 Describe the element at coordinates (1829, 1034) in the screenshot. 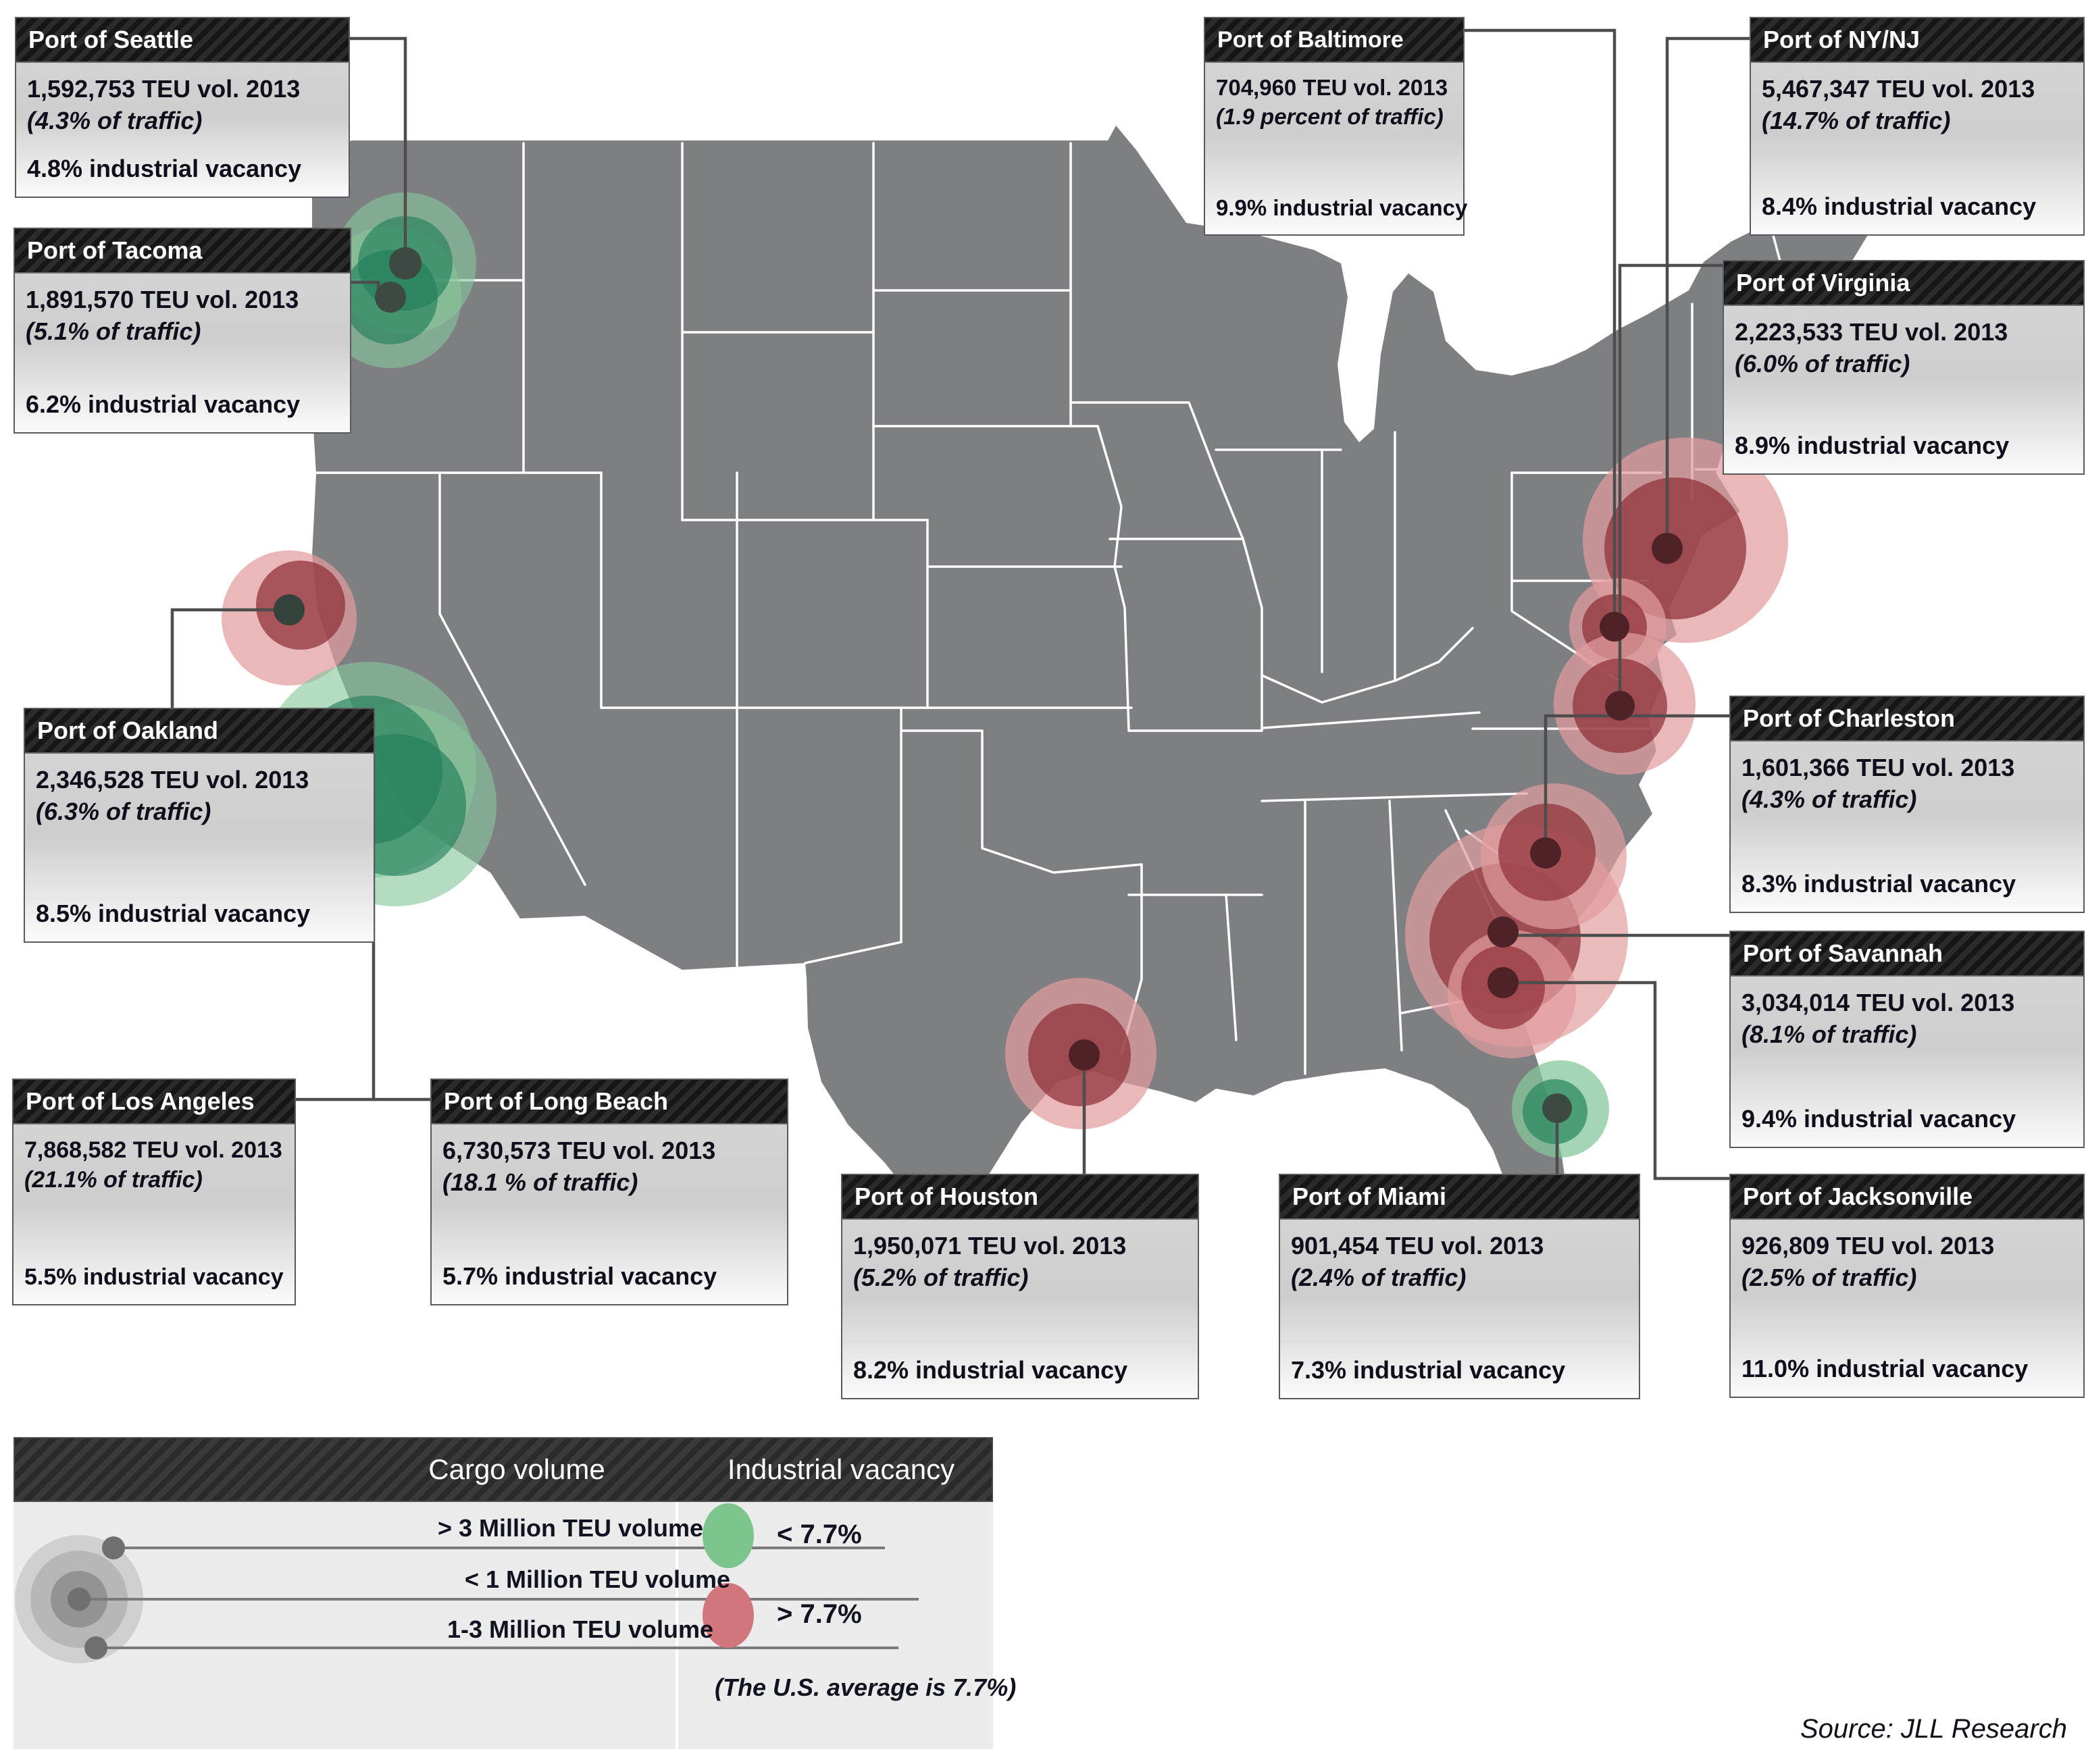

I see `port-traffic: (8.1% of traffic)` at that location.